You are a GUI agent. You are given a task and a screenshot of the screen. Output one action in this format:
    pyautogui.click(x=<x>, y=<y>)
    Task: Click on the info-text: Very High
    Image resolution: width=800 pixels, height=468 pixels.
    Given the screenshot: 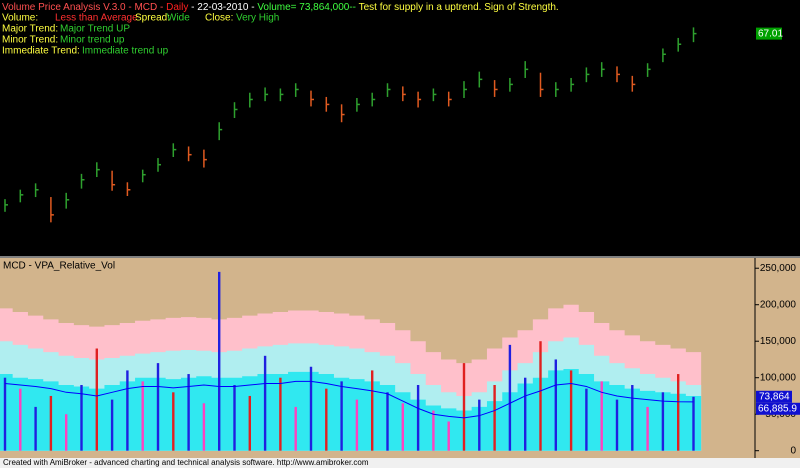 What is the action you would take?
    pyautogui.click(x=257, y=18)
    